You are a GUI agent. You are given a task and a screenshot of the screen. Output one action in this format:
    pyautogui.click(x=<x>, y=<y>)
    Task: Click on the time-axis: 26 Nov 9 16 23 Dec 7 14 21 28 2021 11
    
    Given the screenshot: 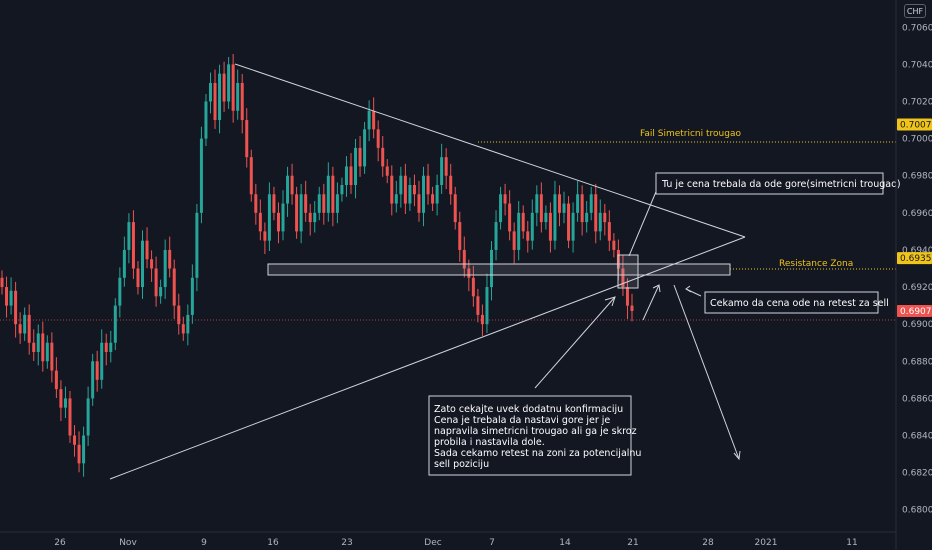 What is the action you would take?
    pyautogui.click(x=455, y=543)
    